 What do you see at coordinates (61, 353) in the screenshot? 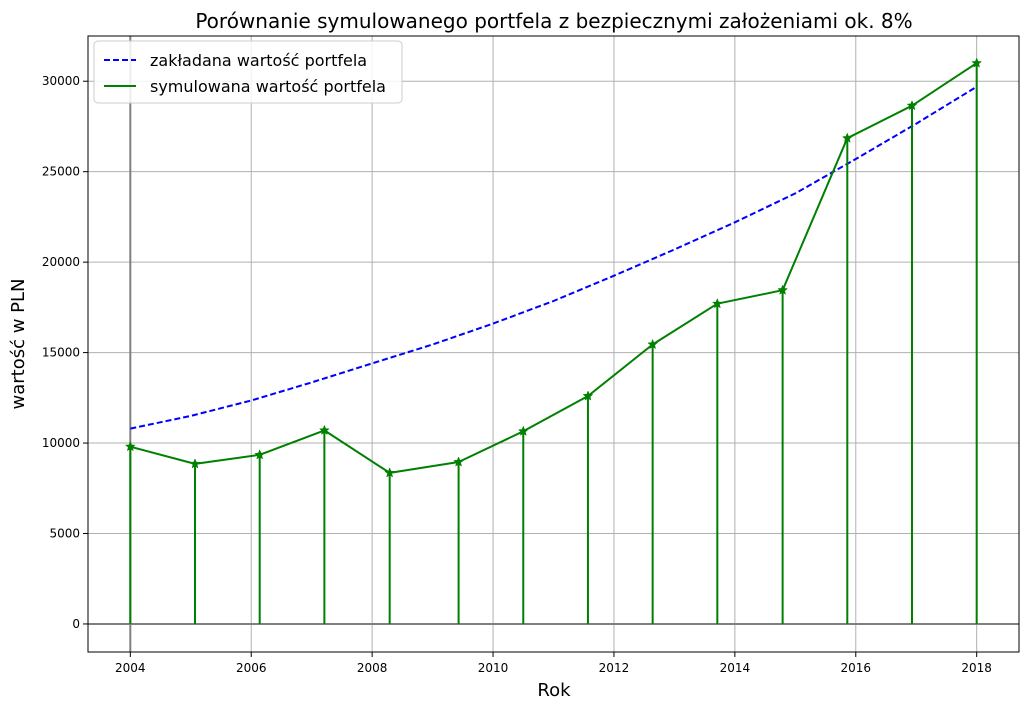
I see `y-tick-label: 15000` at bounding box center [61, 353].